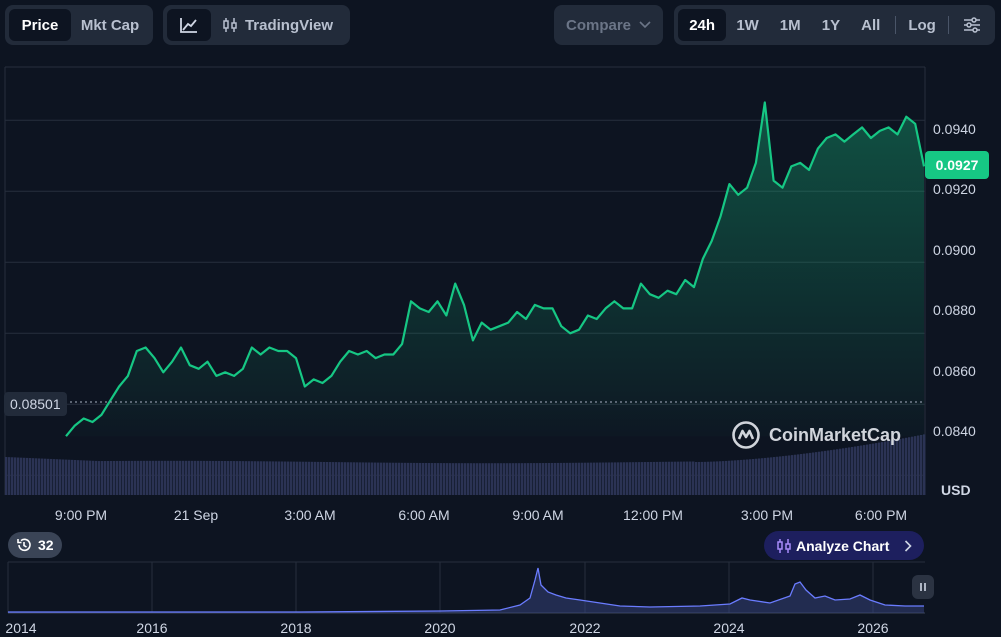 The width and height of the screenshot is (1001, 637). I want to click on range-all: All, so click(871, 25).